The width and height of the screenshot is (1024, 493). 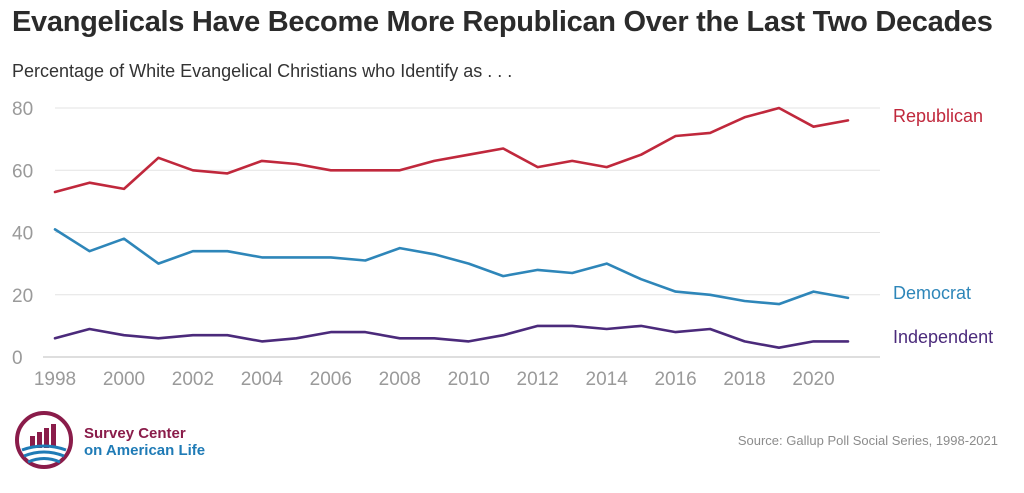 I want to click on x-tick-label: 1998, so click(x=55, y=379).